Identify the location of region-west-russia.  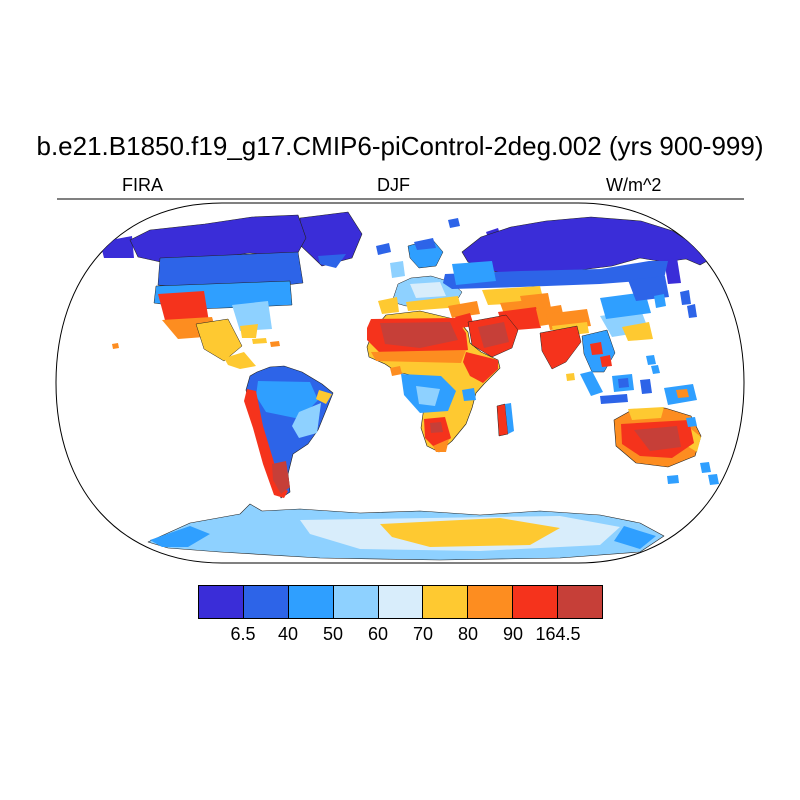
(474, 273).